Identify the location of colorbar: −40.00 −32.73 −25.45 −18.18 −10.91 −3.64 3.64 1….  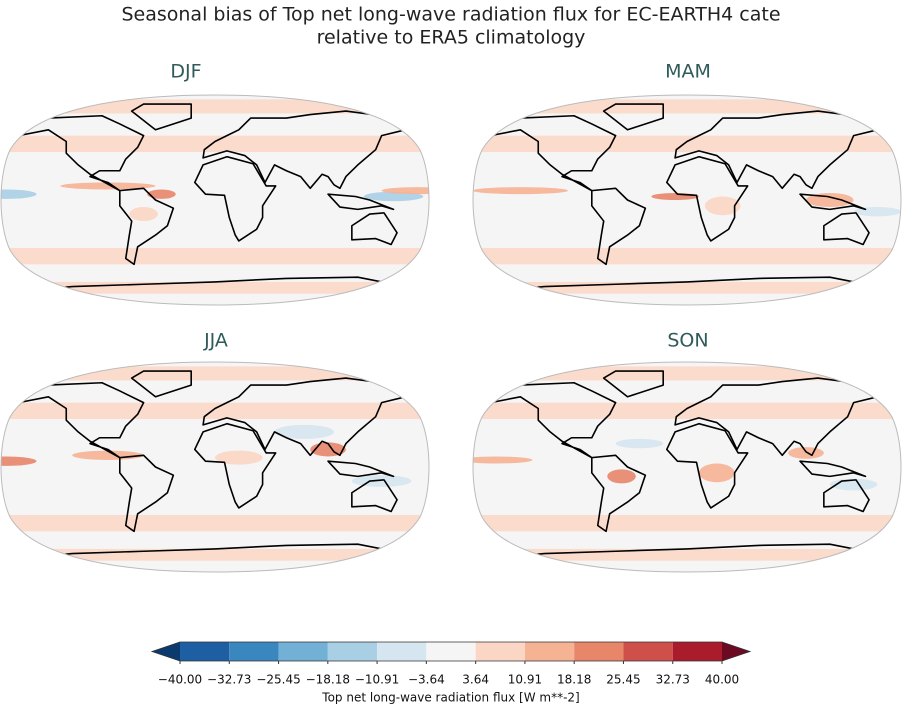
(451, 673).